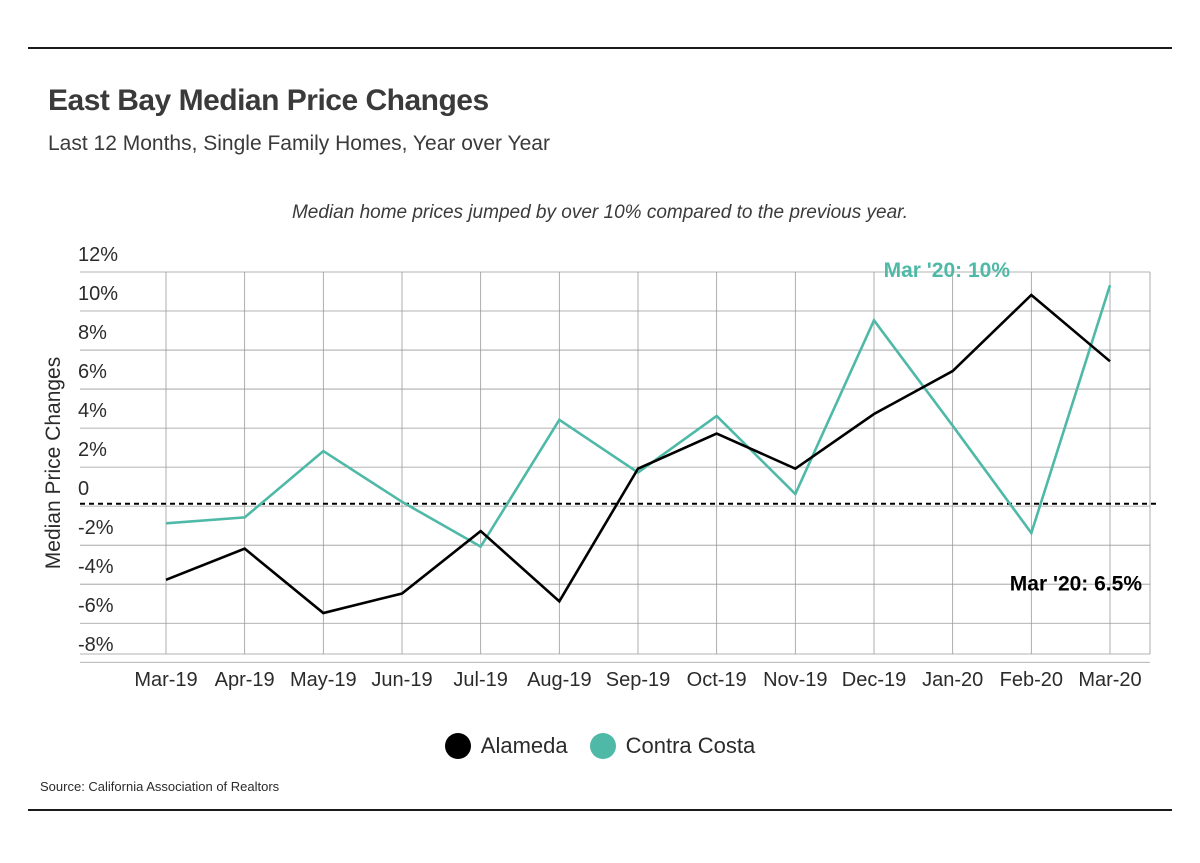 Image resolution: width=1200 pixels, height=863 pixels. Describe the element at coordinates (98, 294) in the screenshot. I see `y-tick-label: 10%` at that location.